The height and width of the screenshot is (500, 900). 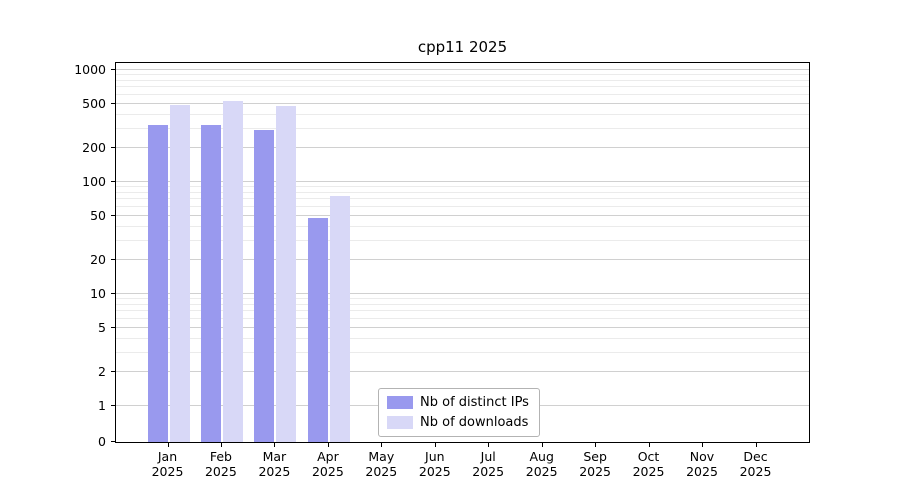 I want to click on x-tick-label: Nov 2025, so click(x=702, y=464).